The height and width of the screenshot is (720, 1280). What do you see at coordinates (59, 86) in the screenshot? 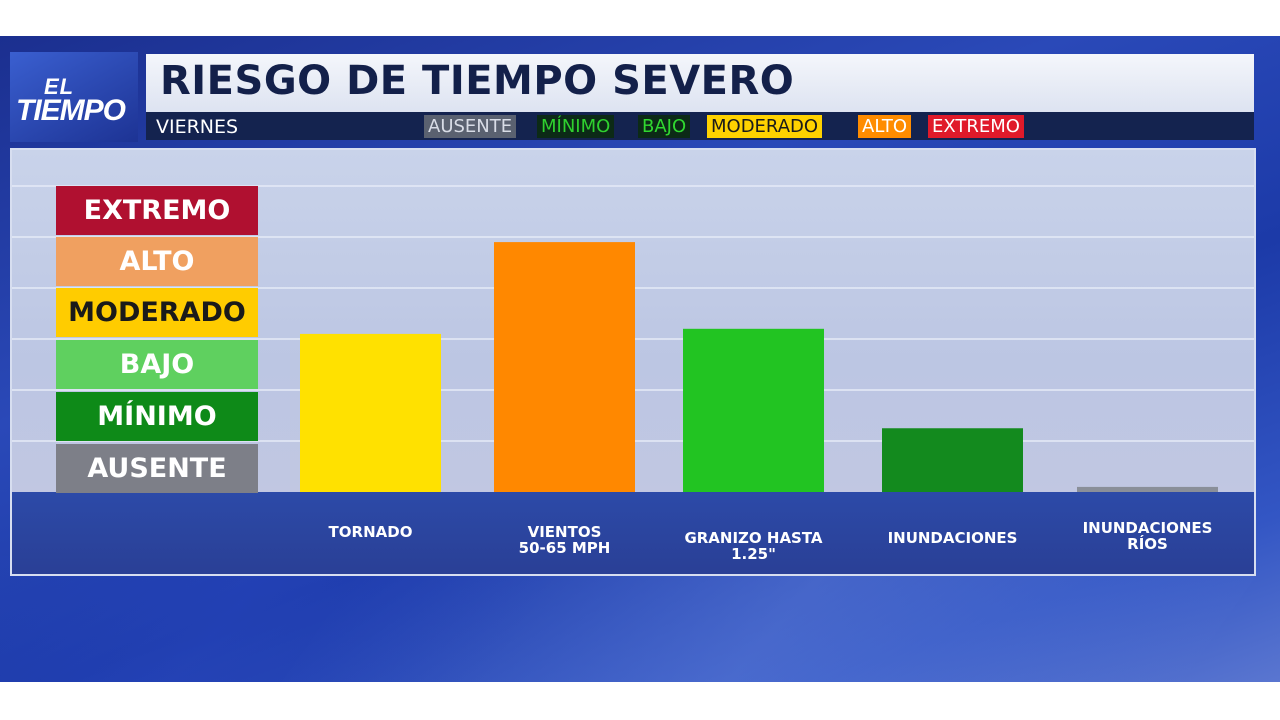
I see `brand-line1: EL` at bounding box center [59, 86].